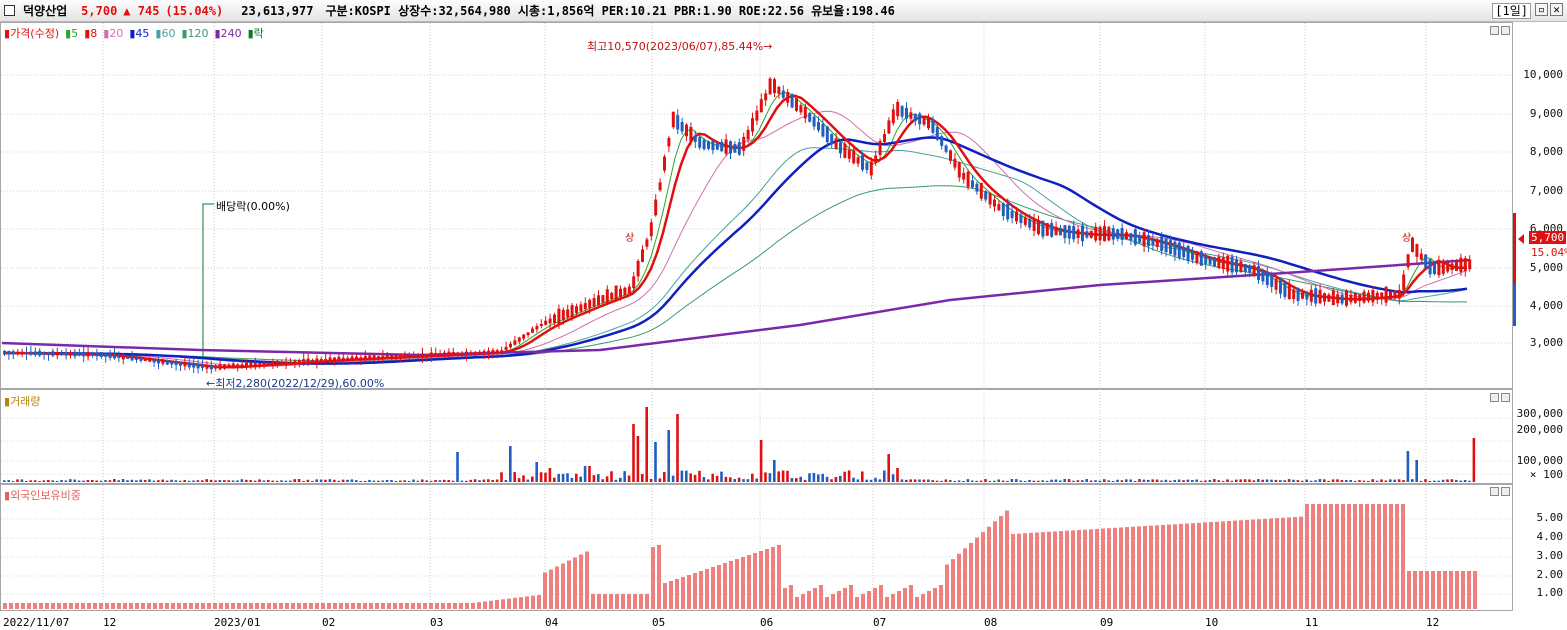 This screenshot has height=630, width=1567. What do you see at coordinates (1541, 9) in the screenshot?
I see `maximize-icon: ▫` at bounding box center [1541, 9].